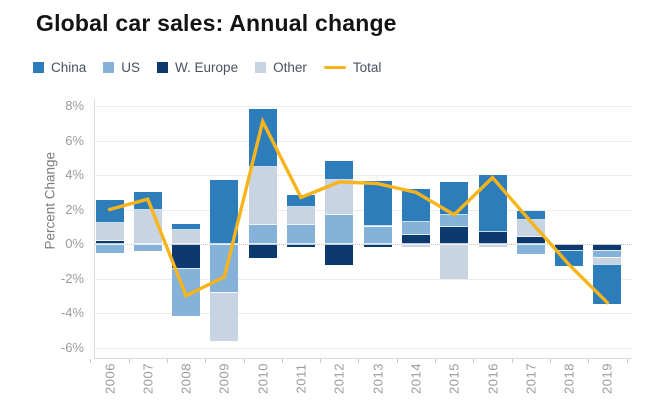 This screenshot has width=650, height=412. What do you see at coordinates (531, 378) in the screenshot?
I see `x-label-2017: 2017` at bounding box center [531, 378].